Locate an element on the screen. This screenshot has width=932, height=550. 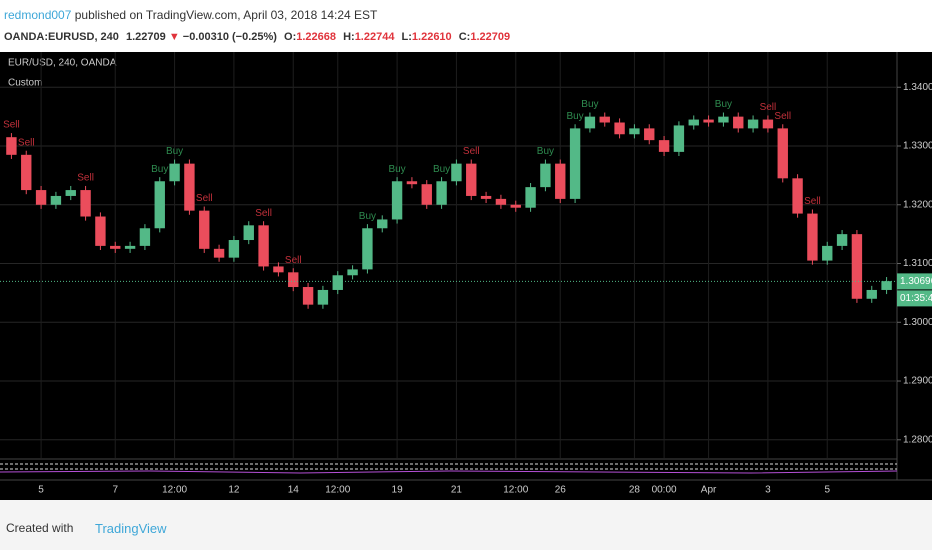
x-tick-label: 00:00 is located at coordinates (664, 490).